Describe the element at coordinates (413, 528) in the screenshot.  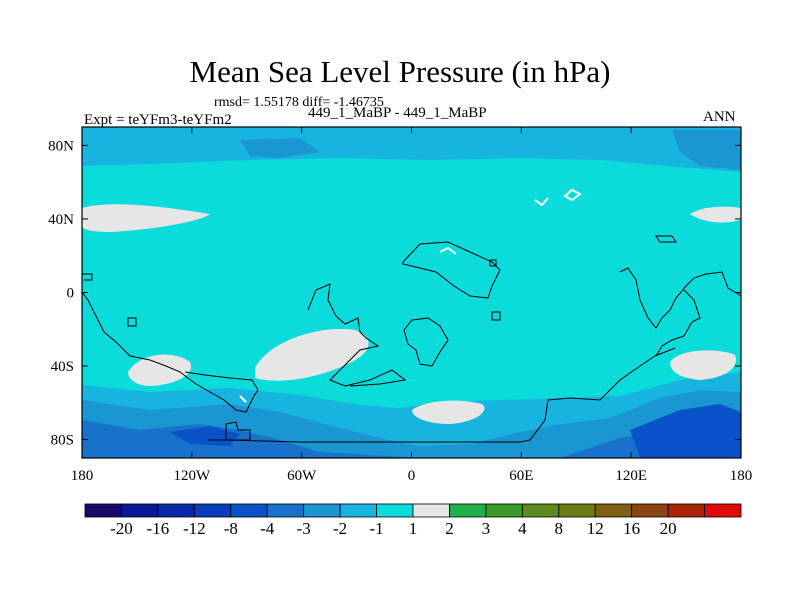
I see `colorbar-label: 1` at that location.